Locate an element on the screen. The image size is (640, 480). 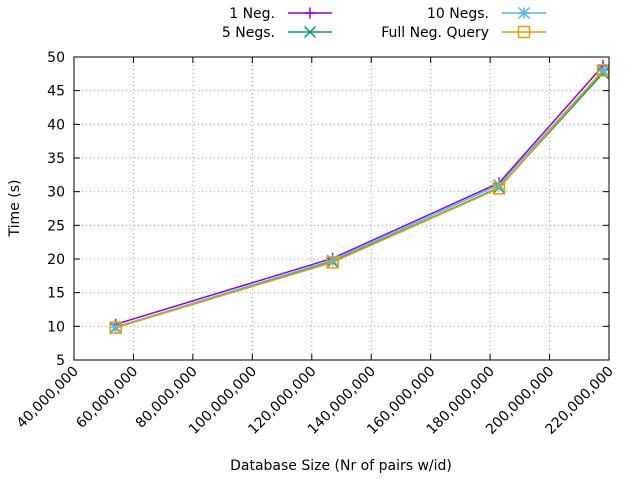
legend-item: Full Neg. Query is located at coordinates (463, 33).